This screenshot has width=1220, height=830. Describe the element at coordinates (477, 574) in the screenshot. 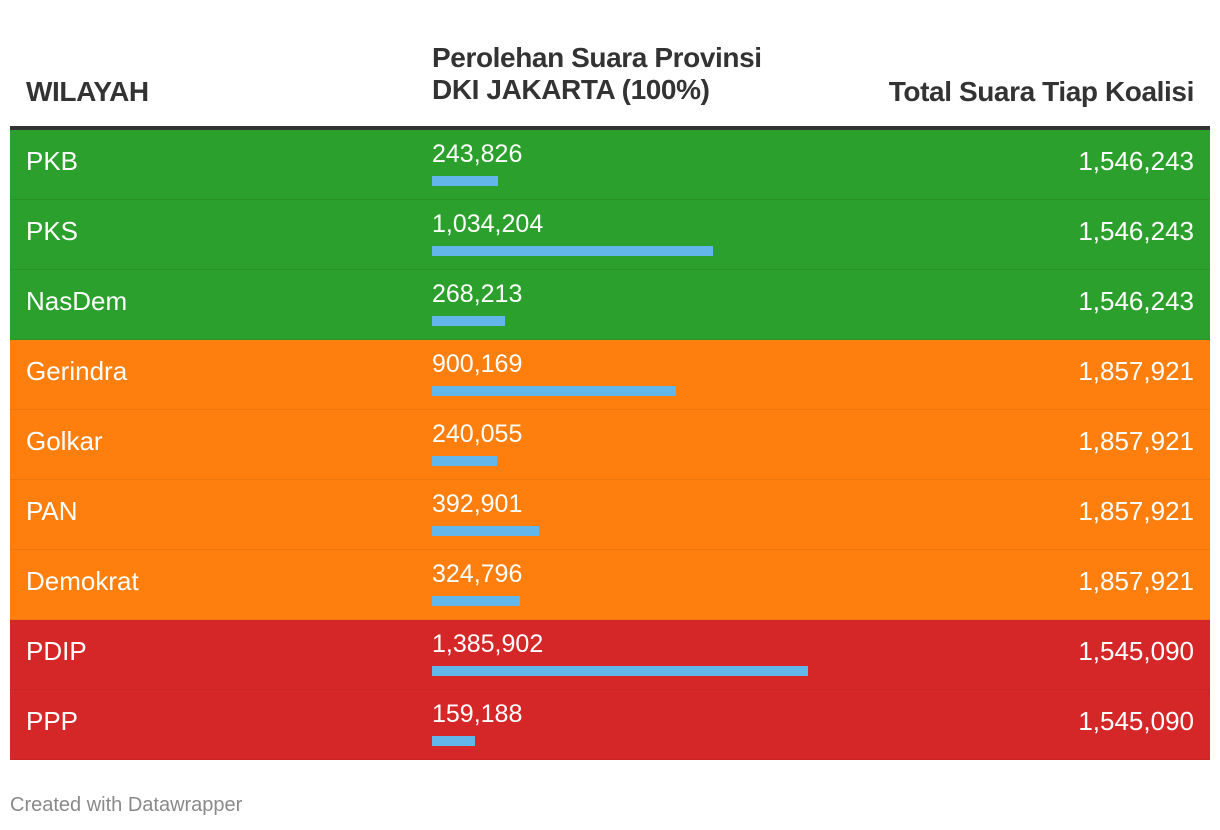

I see `party-votes: 324,796` at that location.